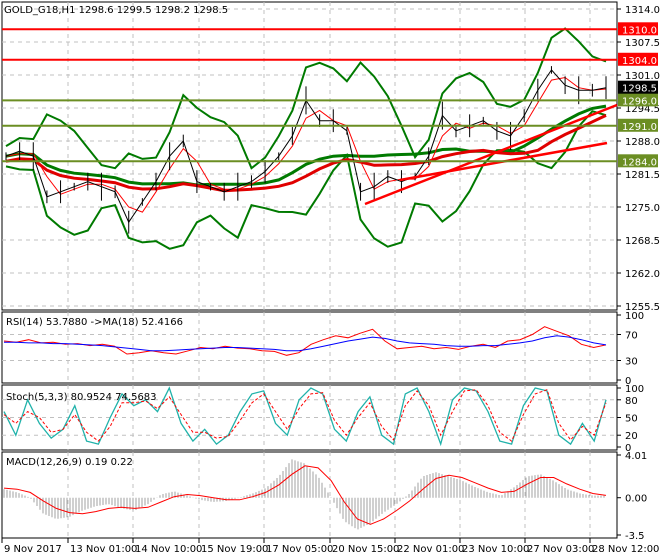 This screenshot has width=660, height=560. What do you see at coordinates (642, 208) in the screenshot?
I see `y-tick-label: 1275.0` at bounding box center [642, 208].